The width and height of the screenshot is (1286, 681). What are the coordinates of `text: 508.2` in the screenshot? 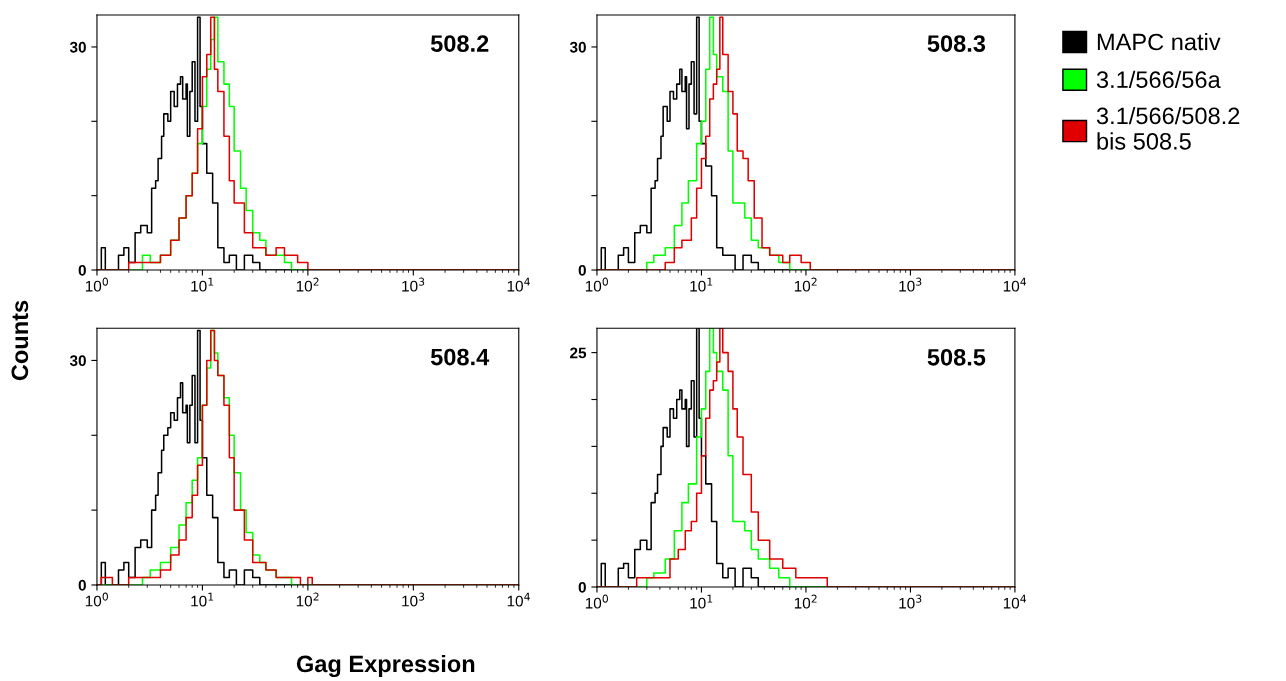 It's located at (459, 43).